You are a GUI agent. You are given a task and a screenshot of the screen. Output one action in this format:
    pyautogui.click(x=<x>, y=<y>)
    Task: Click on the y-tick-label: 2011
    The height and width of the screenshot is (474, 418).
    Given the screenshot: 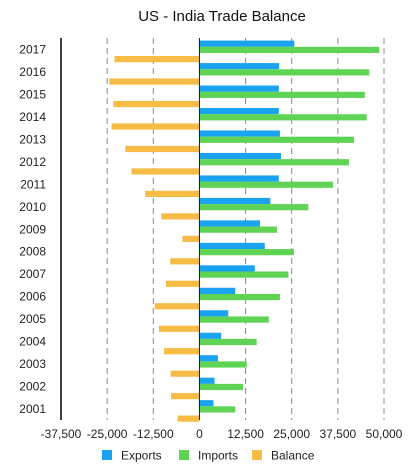 What is the action you would take?
    pyautogui.click(x=33, y=184)
    